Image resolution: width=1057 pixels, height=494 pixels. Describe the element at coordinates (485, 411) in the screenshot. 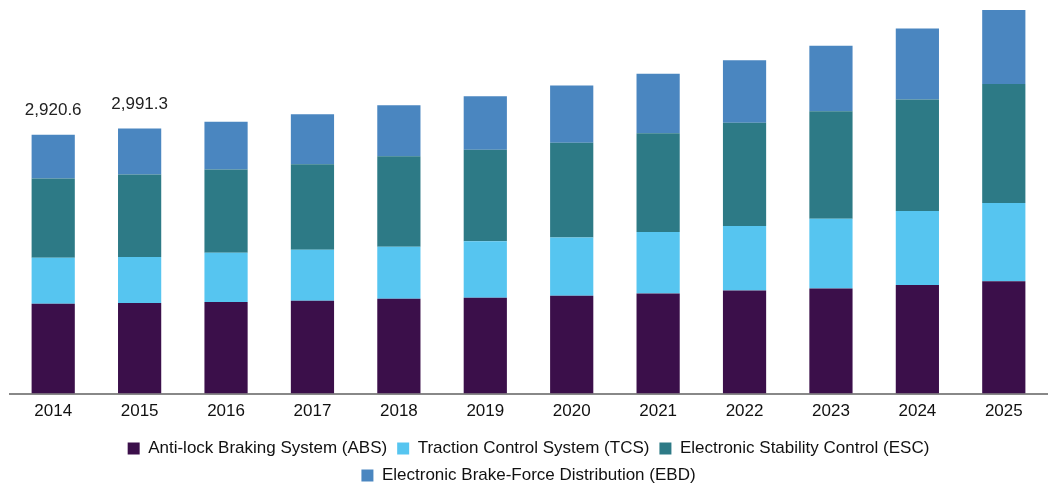

I see `x-tick-label: 2019` at that location.